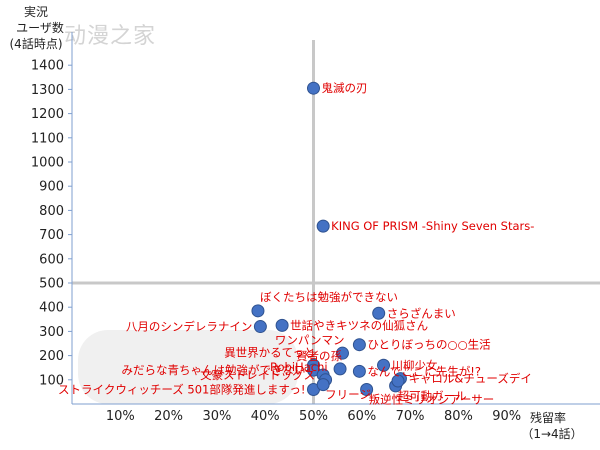 The image size is (600, 450). Describe the element at coordinates (269, 352) in the screenshot. I see `data-point-label: 異世界かるてっと` at that location.